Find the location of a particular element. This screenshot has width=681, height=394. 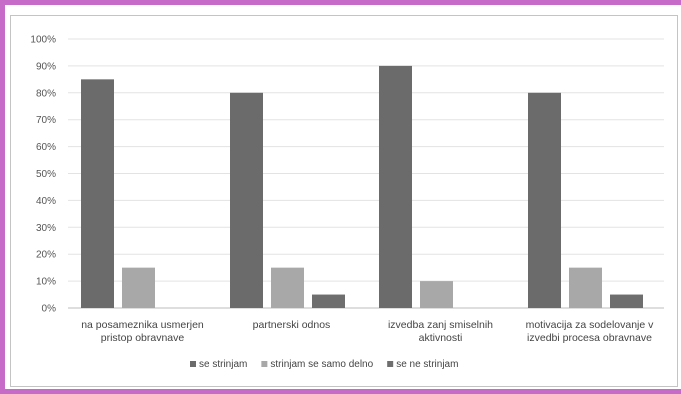

y-tick-label: 60% is located at coordinates (46, 147).